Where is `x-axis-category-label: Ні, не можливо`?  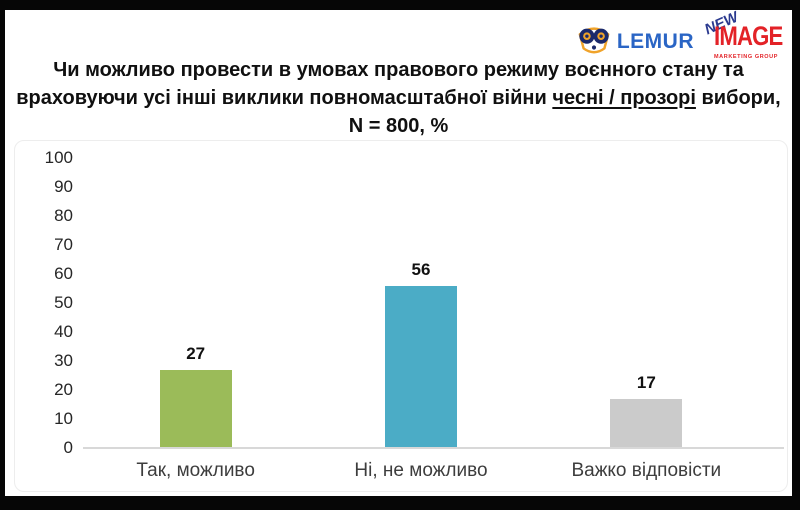 x-axis-category-label: Ні, не можливо is located at coordinates (421, 470).